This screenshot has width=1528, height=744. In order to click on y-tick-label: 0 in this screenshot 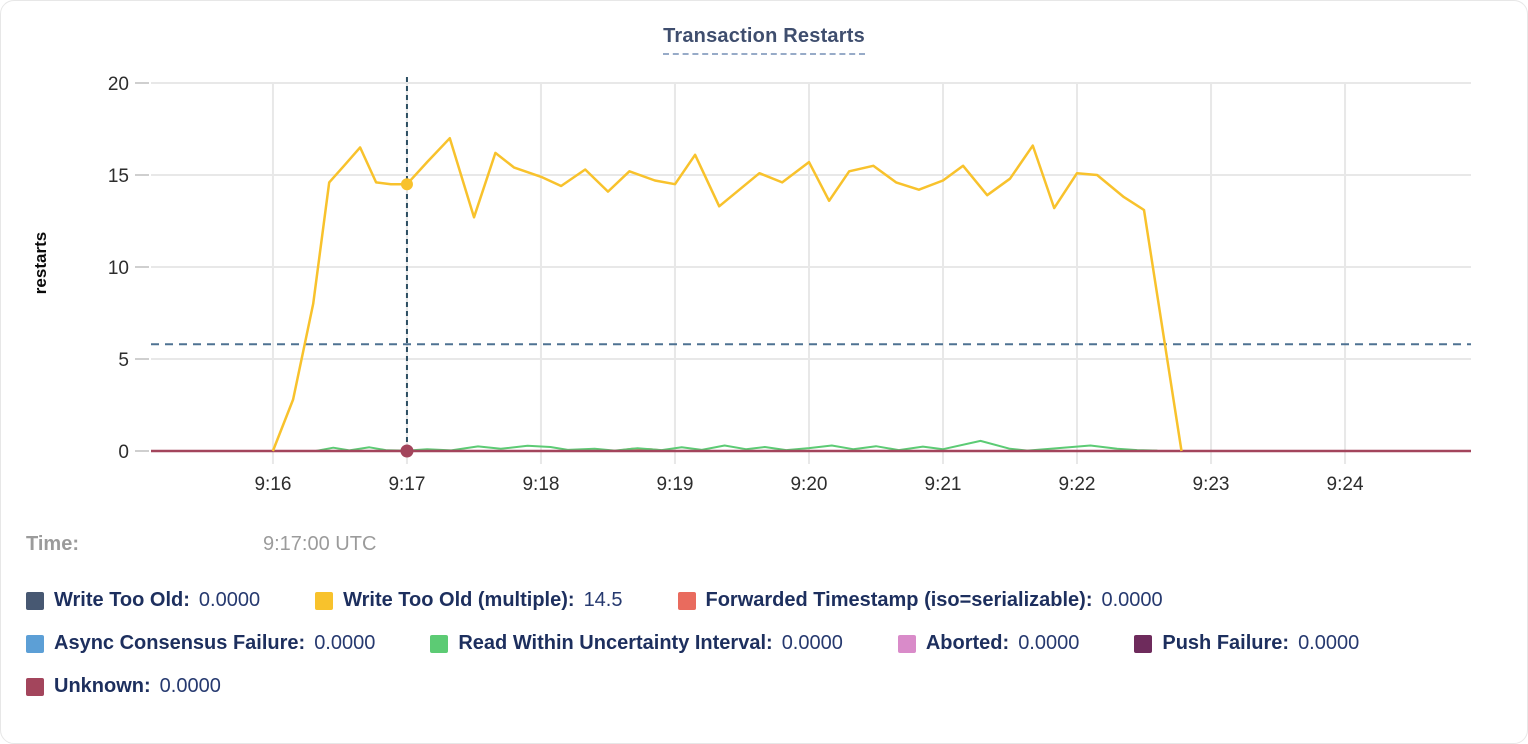, I will do `click(123, 452)`.